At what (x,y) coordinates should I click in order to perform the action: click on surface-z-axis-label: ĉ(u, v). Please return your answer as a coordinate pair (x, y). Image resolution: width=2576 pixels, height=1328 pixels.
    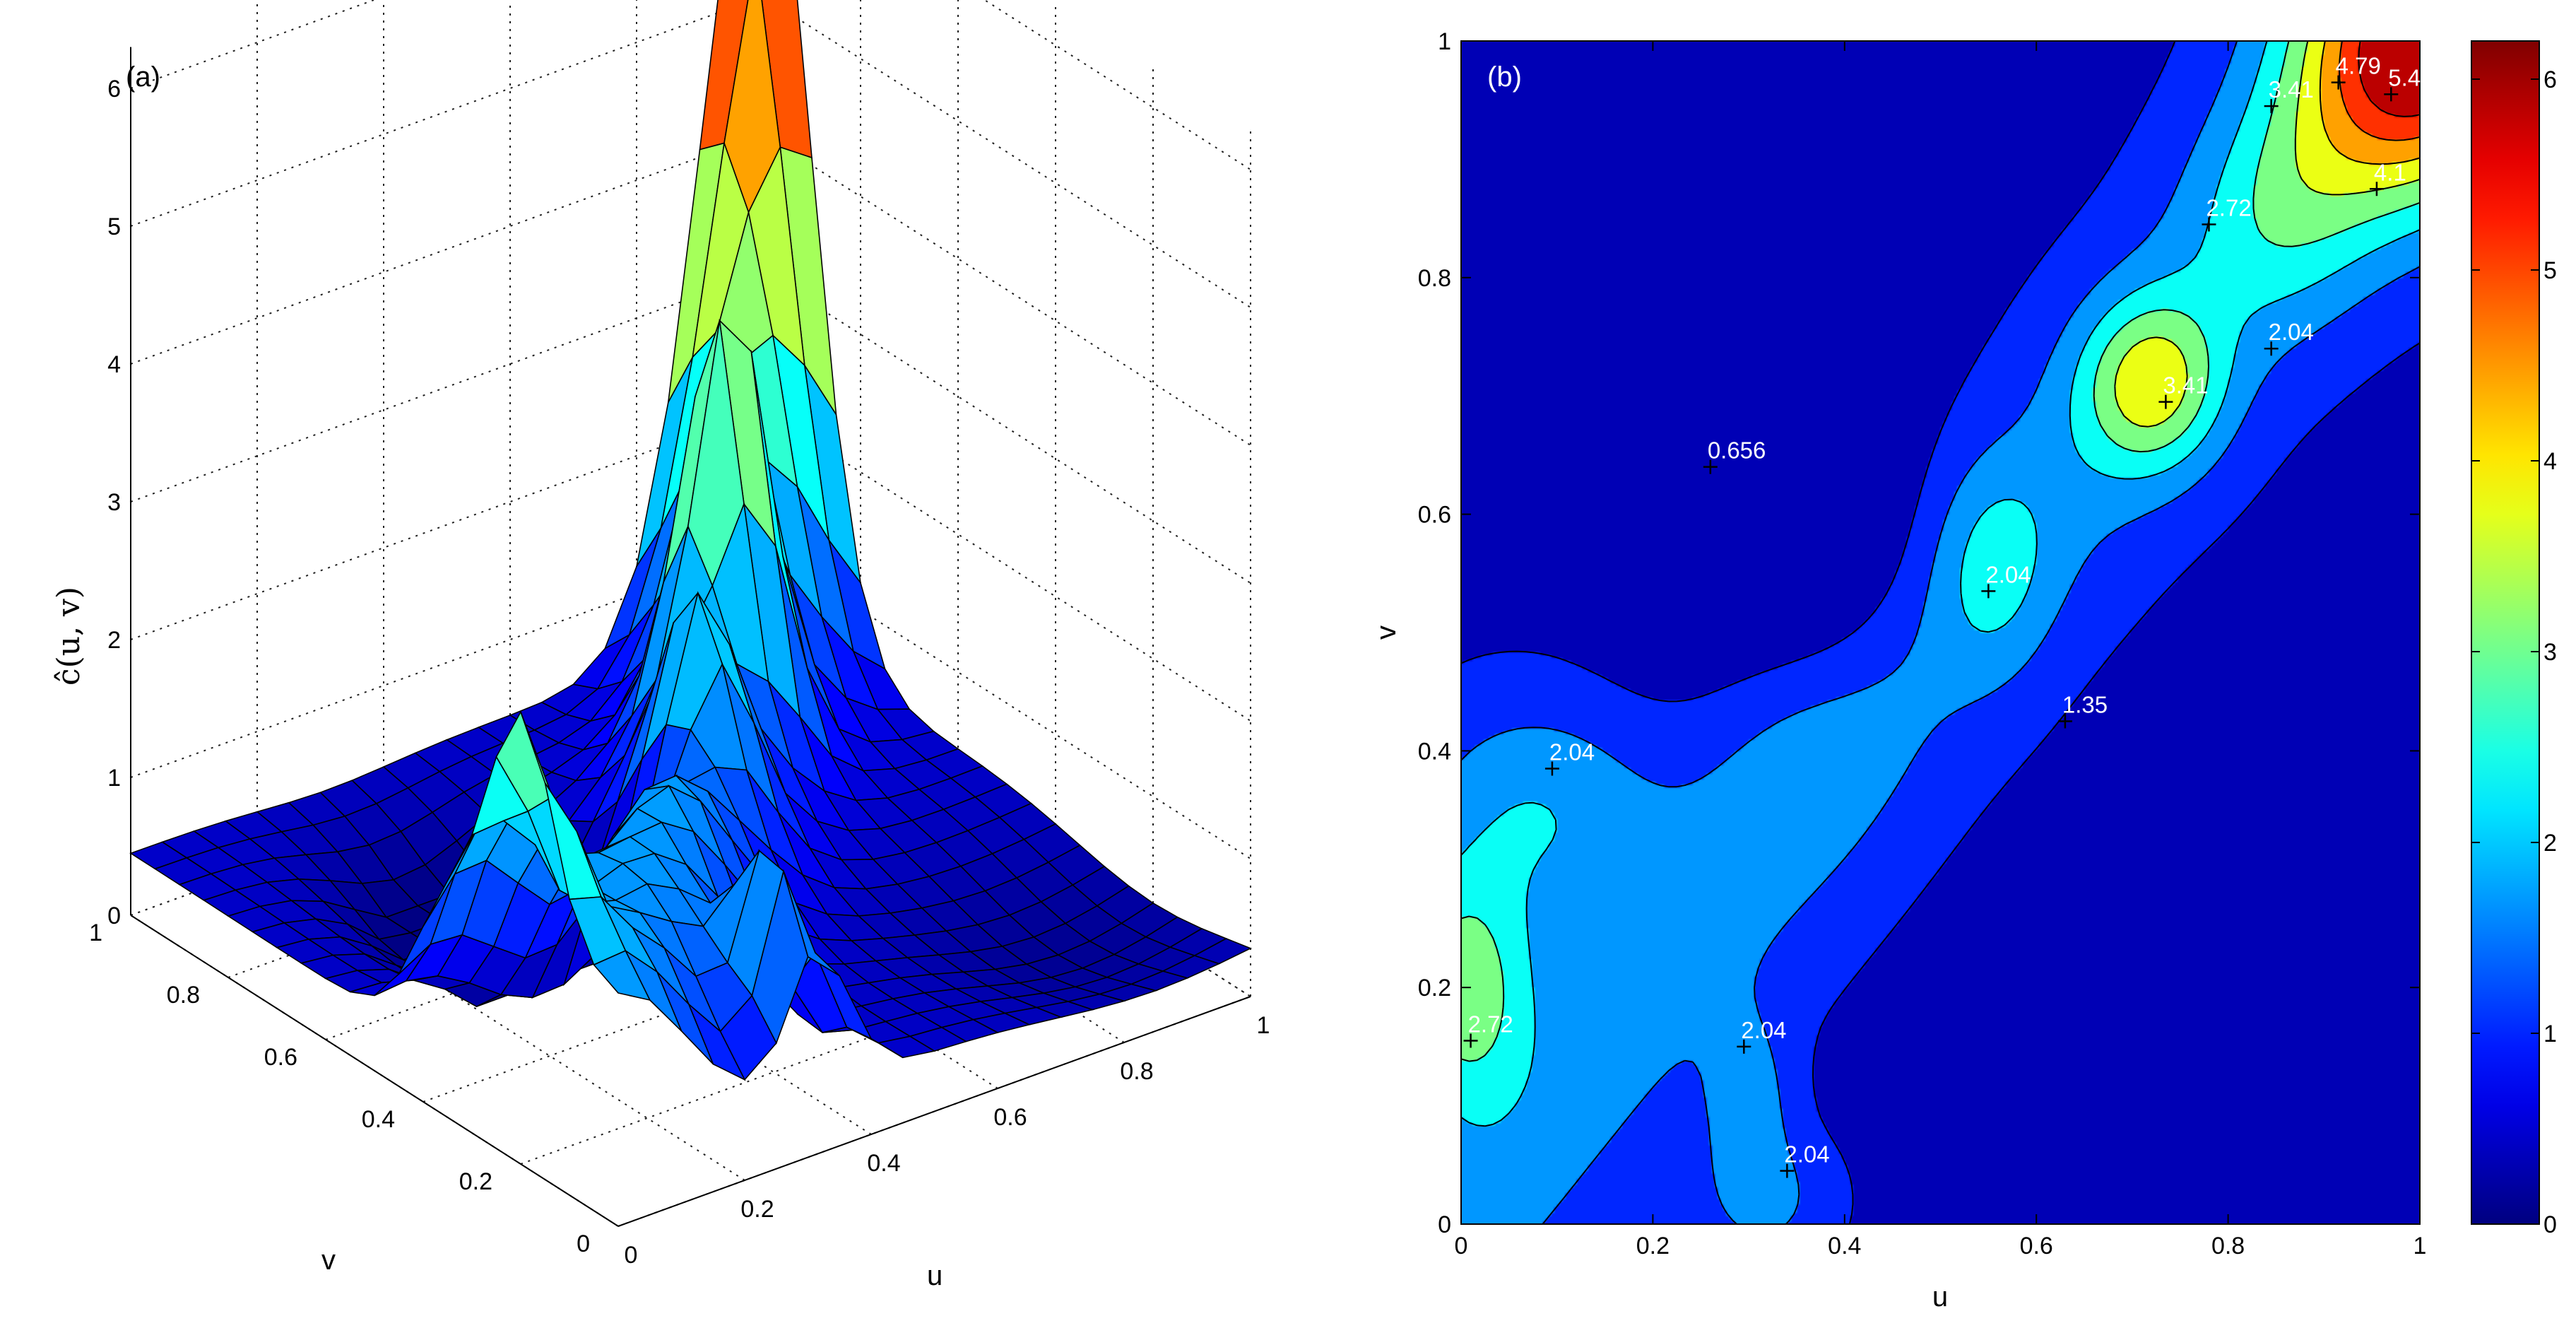
    Looking at the image, I should click on (69, 636).